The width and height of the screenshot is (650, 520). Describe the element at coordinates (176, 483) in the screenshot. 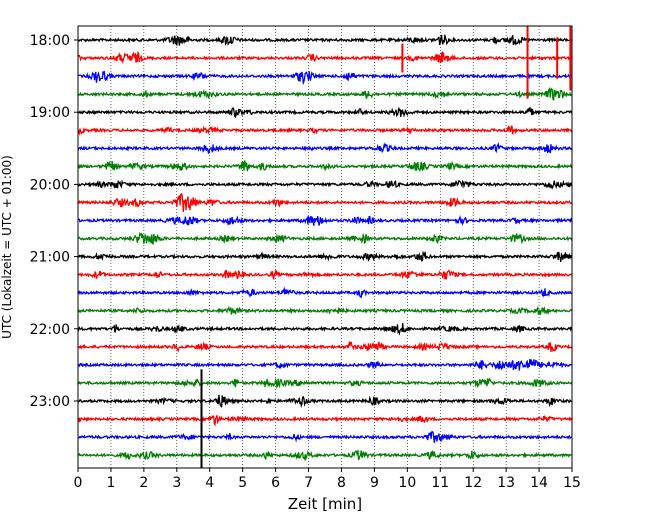

I see `x-tick-label: 3` at that location.